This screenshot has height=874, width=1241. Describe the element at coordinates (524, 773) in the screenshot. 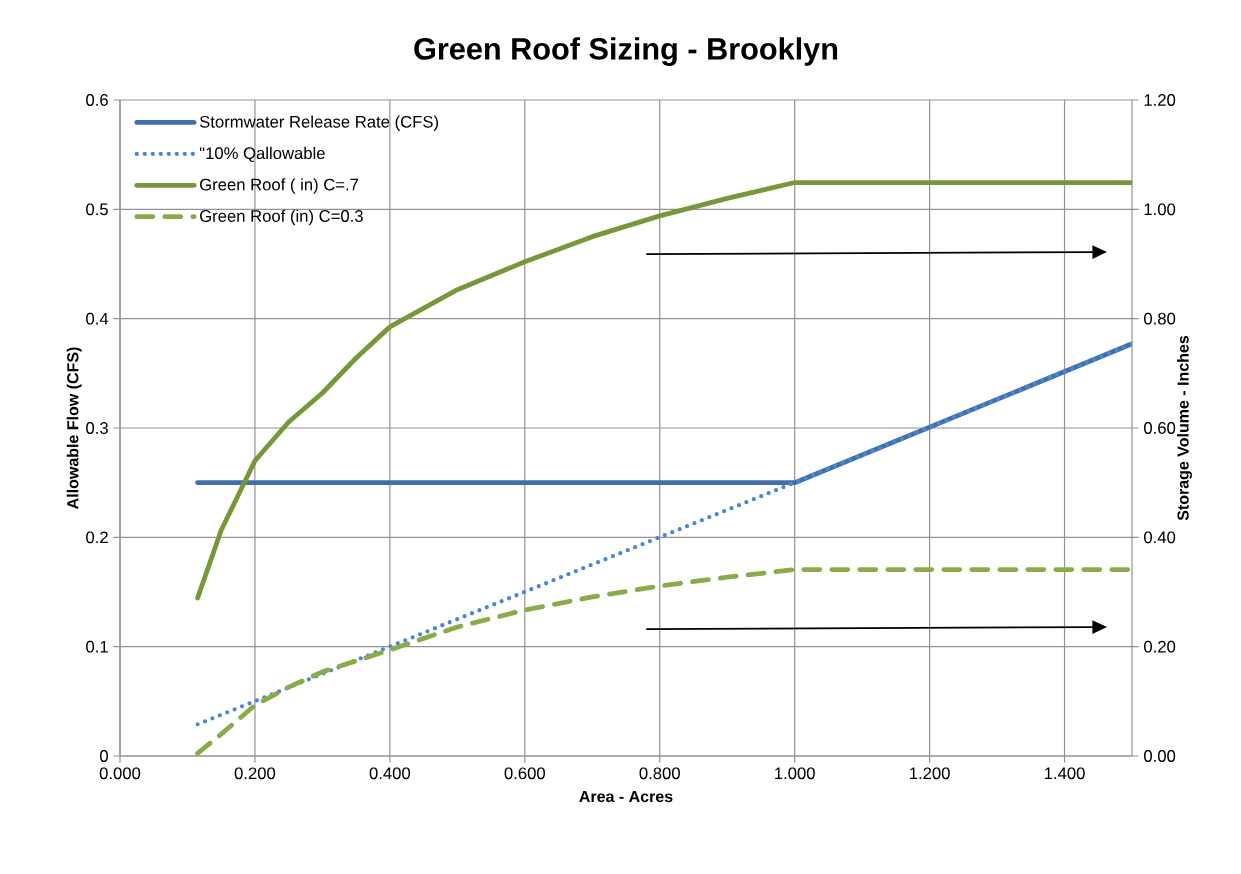

I see `x-tick-label: 0.600` at that location.